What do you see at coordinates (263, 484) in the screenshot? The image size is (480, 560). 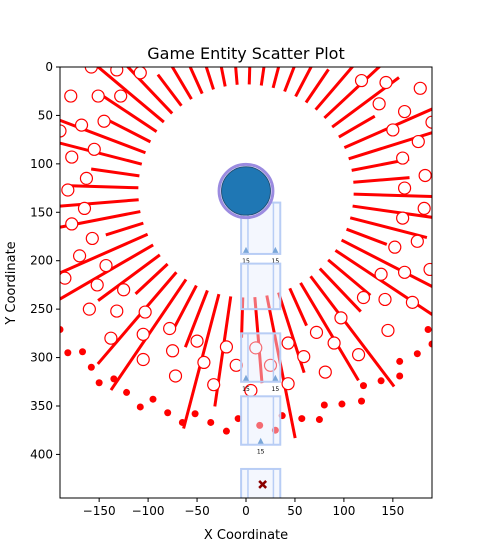 I see `x-marker` at bounding box center [263, 484].